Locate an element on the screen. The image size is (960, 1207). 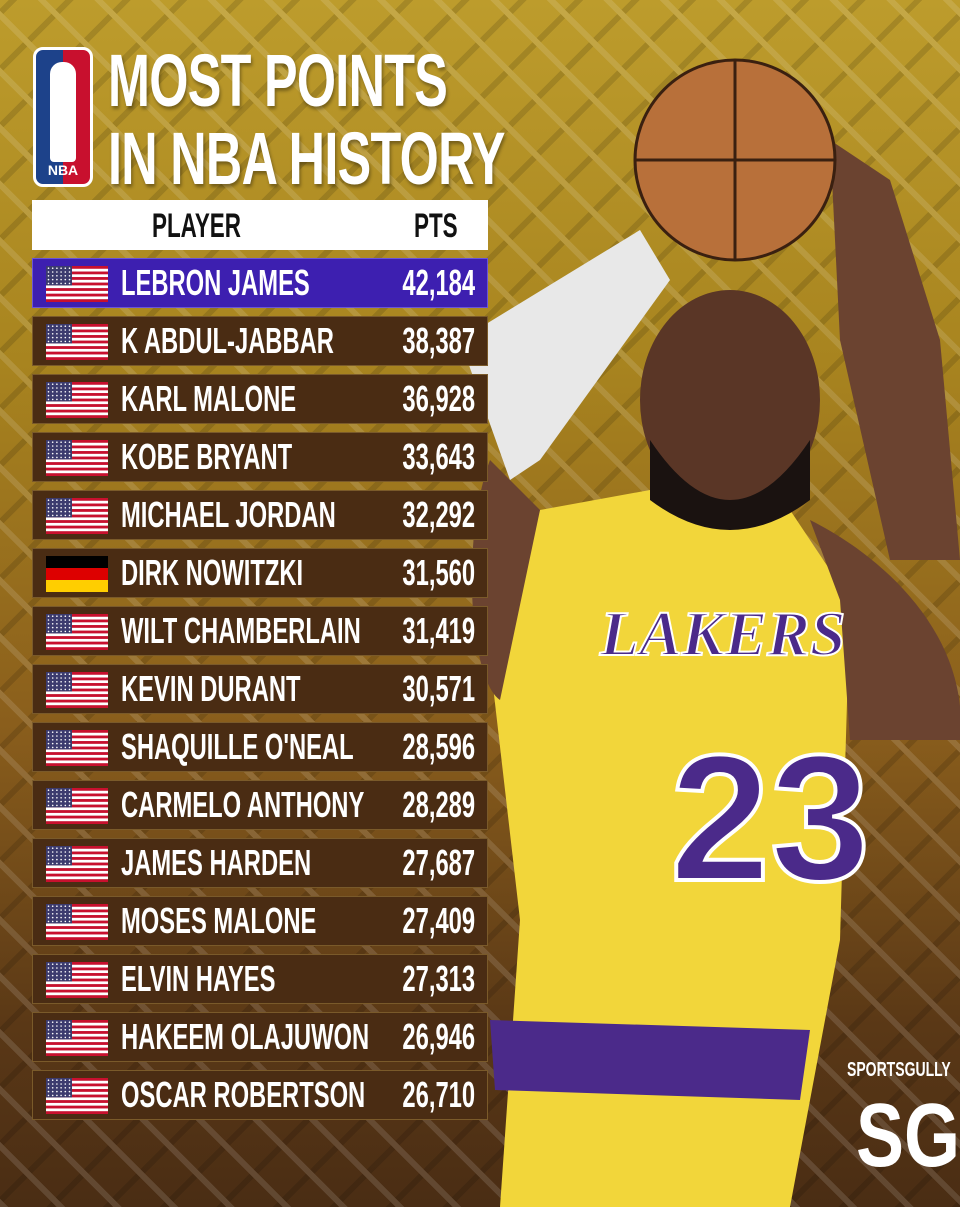
brand-name: SPORTSGULLY is located at coordinates (899, 1070).